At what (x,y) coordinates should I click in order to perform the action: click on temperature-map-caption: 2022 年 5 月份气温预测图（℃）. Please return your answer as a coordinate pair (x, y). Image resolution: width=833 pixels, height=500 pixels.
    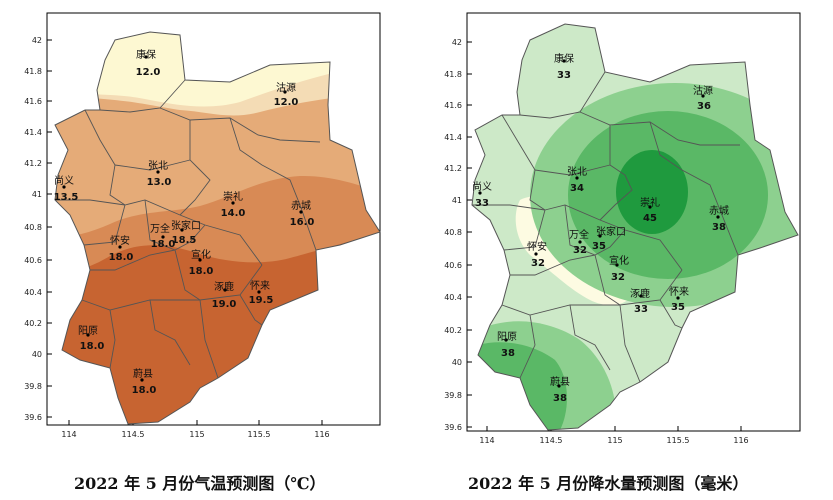
    Looking at the image, I should click on (200, 483).